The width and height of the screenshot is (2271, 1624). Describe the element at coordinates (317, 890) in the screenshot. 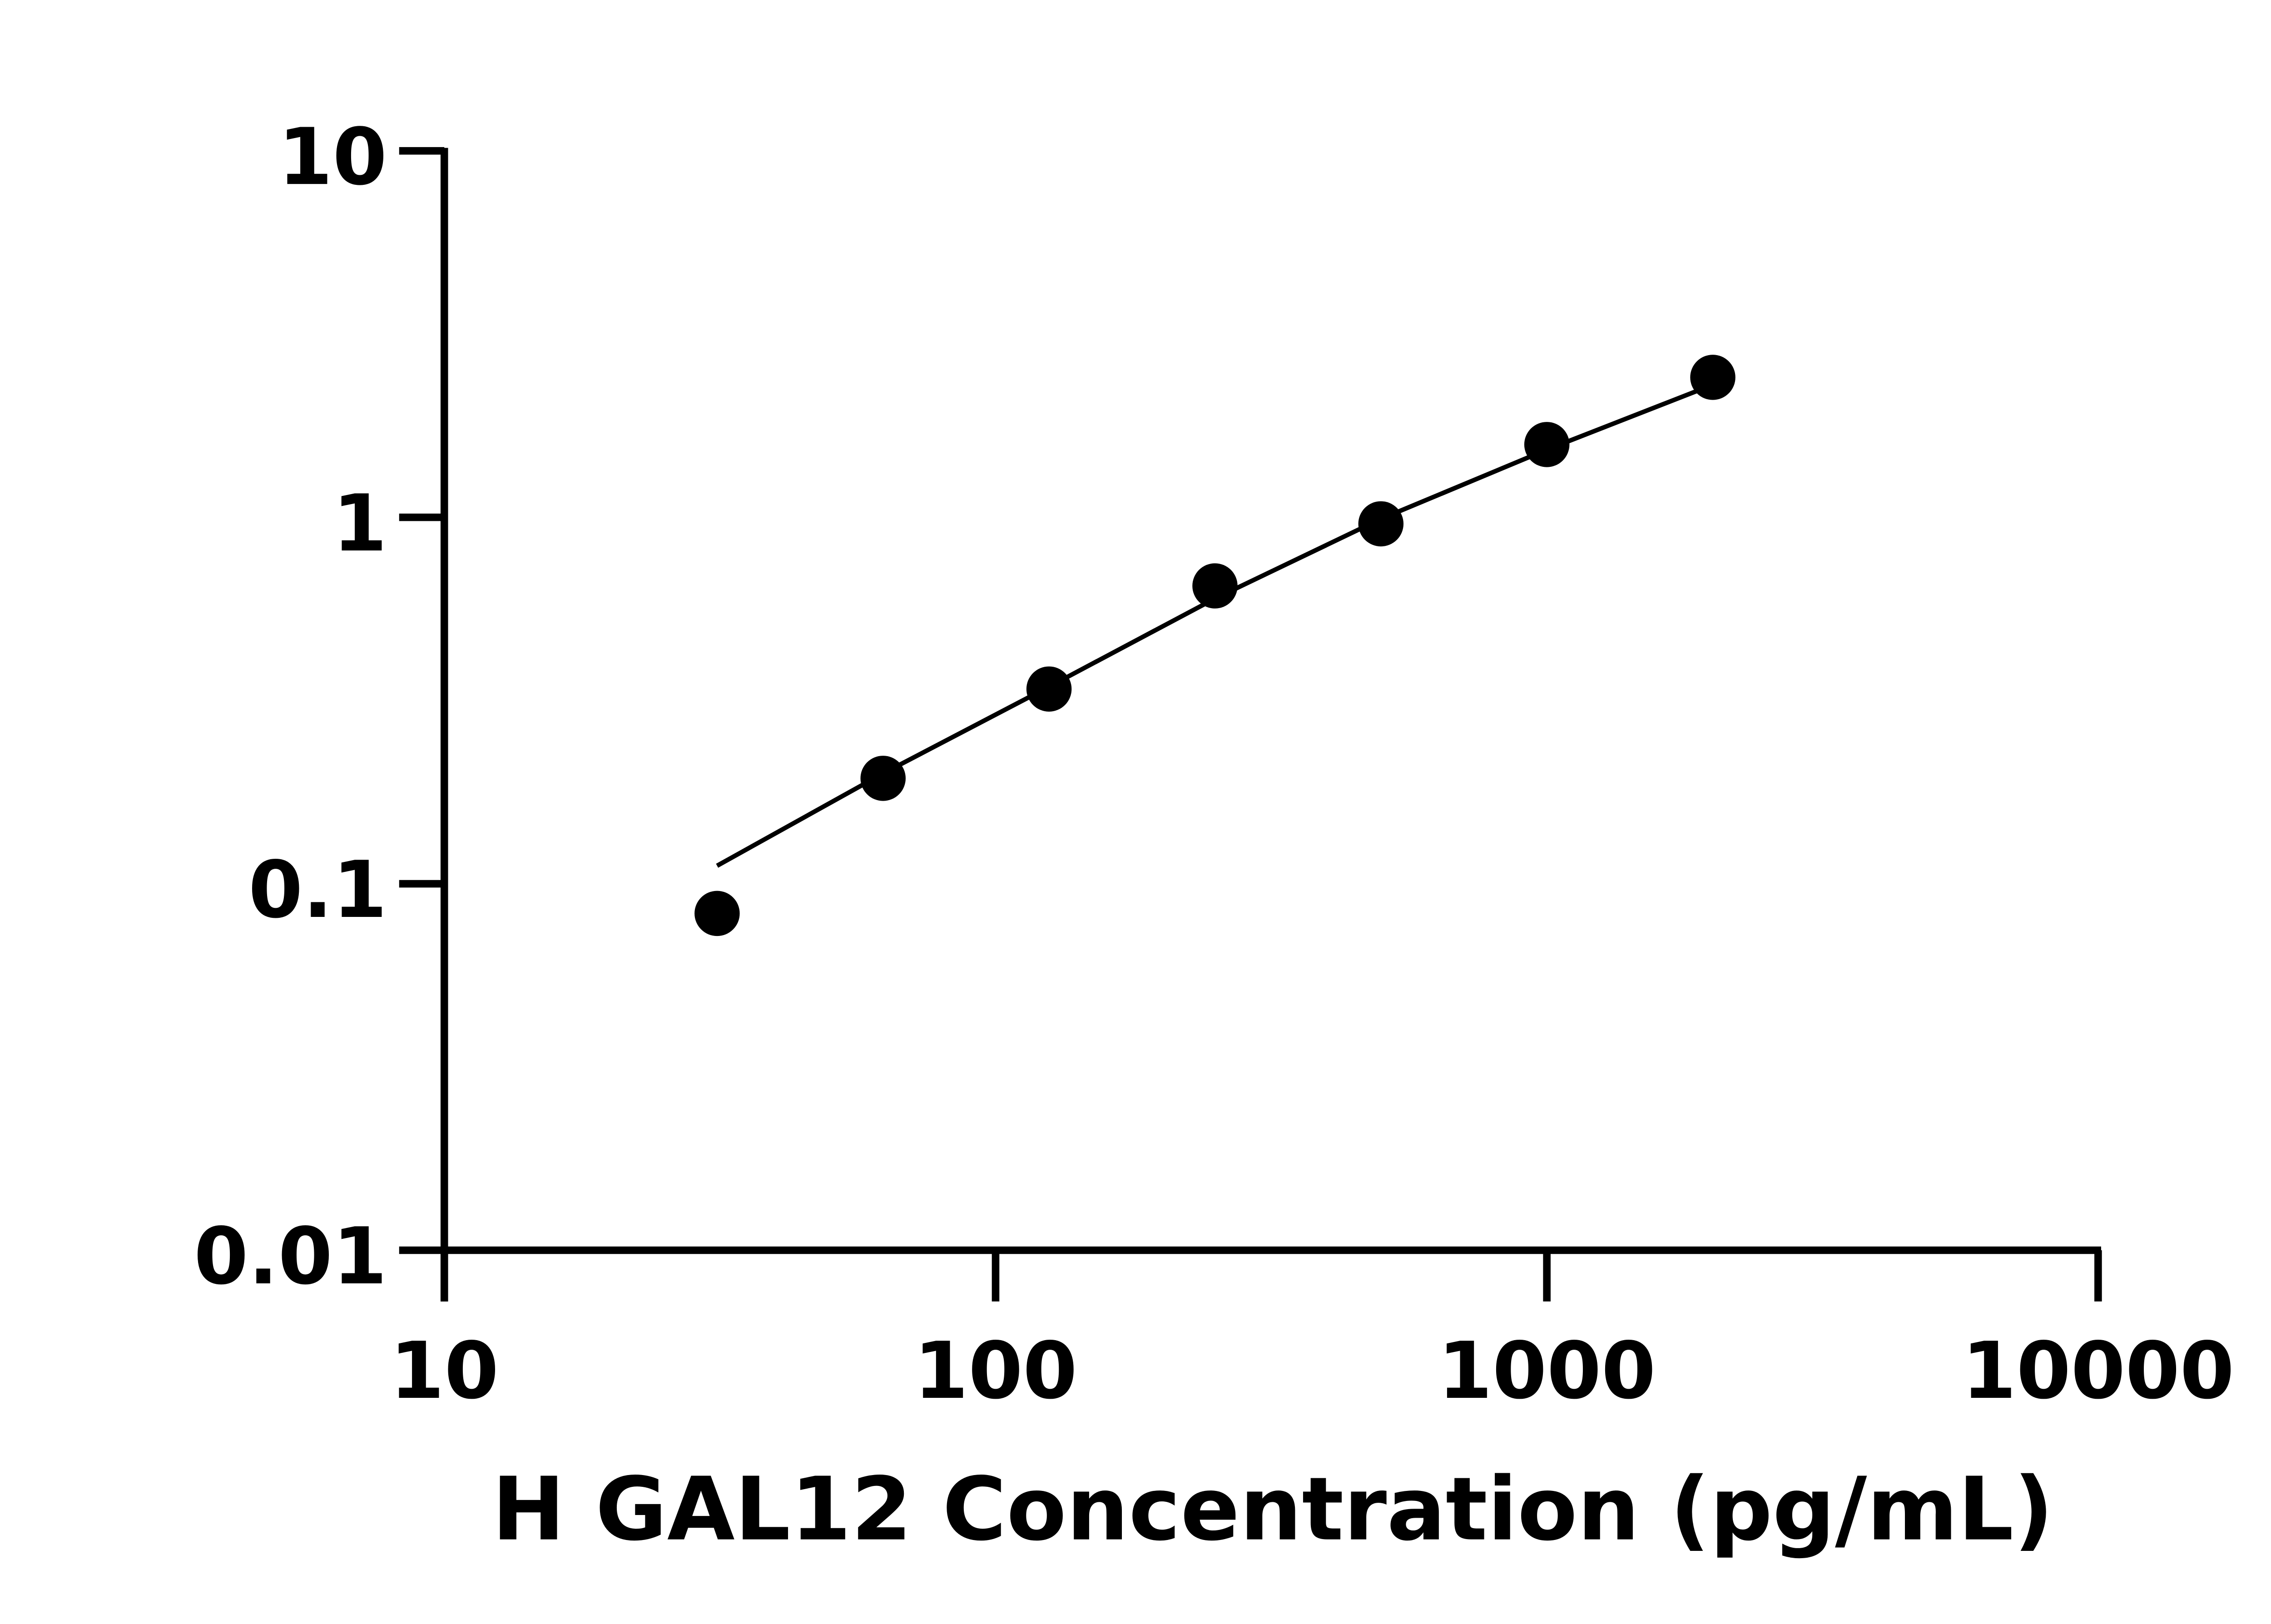

I see `y-tick-label: 0.1` at that location.